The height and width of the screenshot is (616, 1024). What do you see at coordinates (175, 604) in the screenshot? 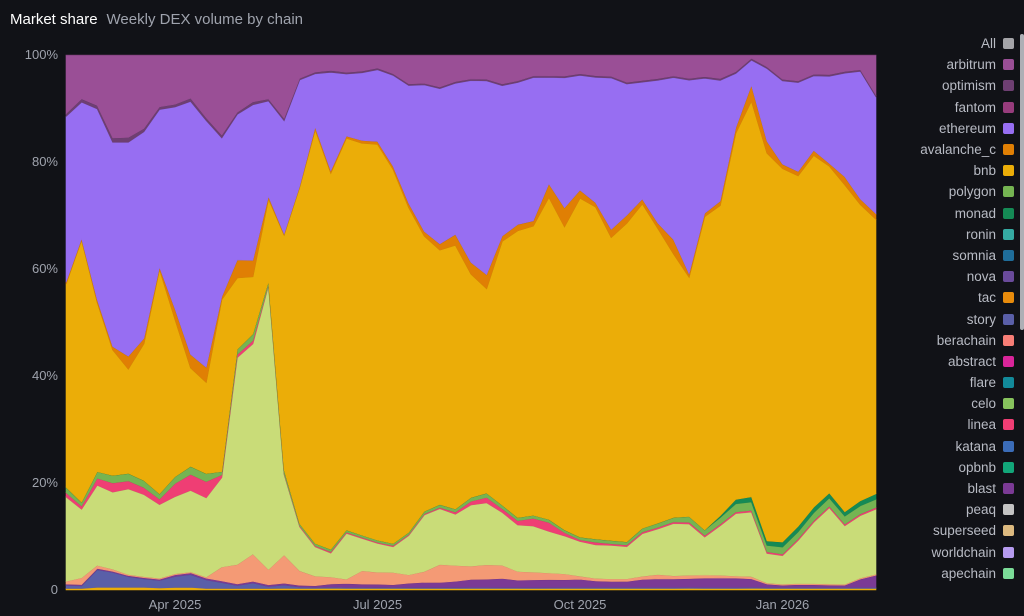
I see `x-tick-label: Apr 2025` at bounding box center [175, 604].